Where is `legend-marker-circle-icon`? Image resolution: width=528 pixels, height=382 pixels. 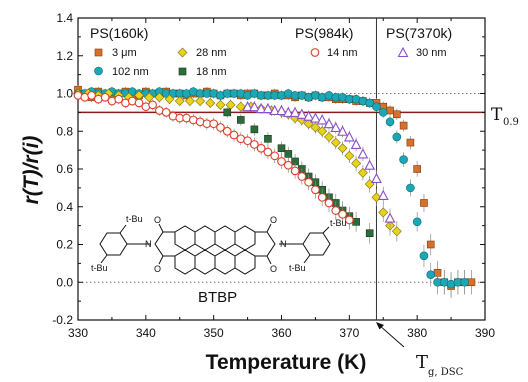
legend-marker-circle-icon is located at coordinates (98, 71).